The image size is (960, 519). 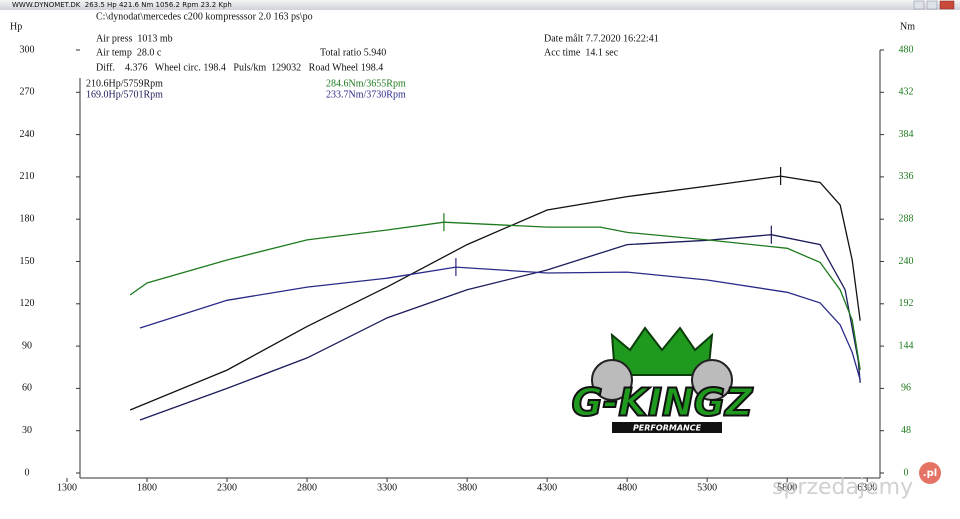 What do you see at coordinates (867, 487) in the screenshot?
I see `x-tick-label: 6300` at bounding box center [867, 487].